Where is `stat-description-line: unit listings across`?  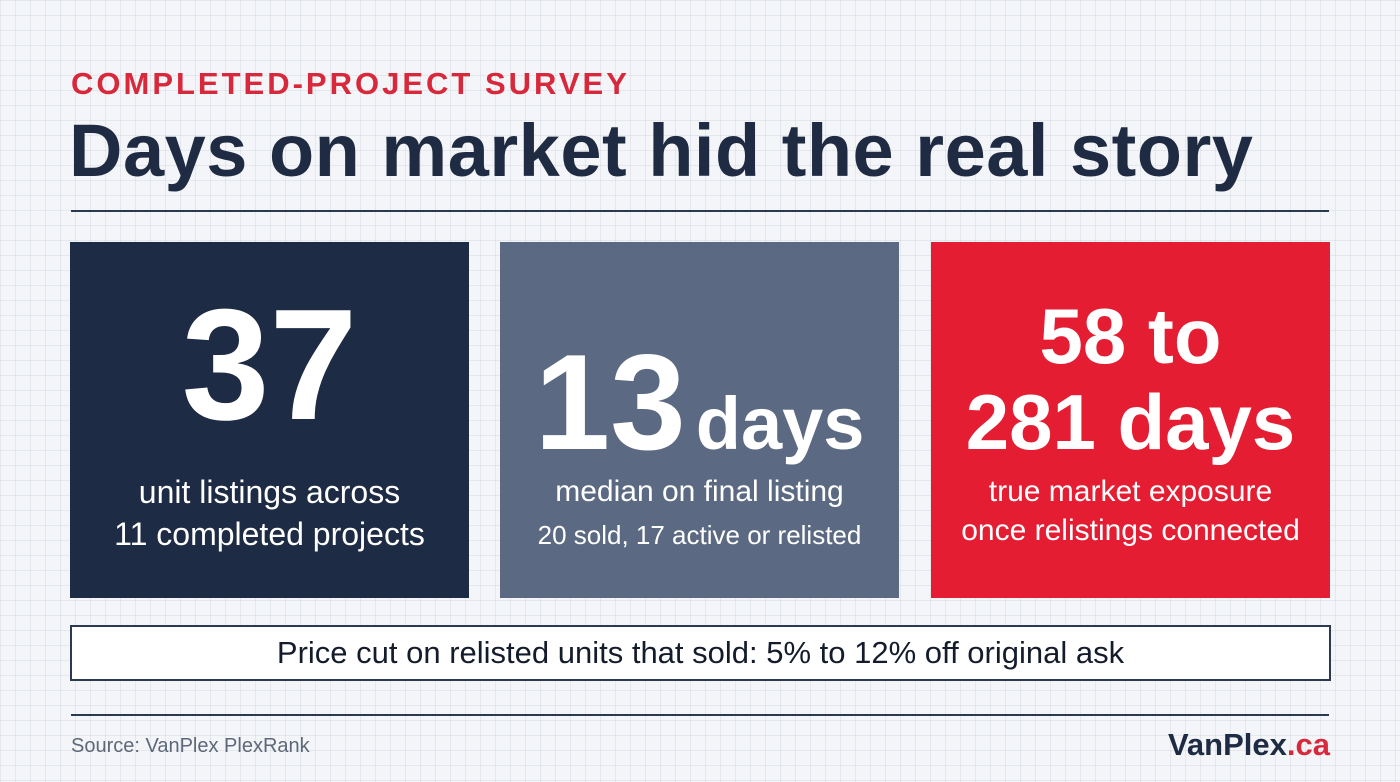 stat-description-line: unit listings across is located at coordinates (269, 492).